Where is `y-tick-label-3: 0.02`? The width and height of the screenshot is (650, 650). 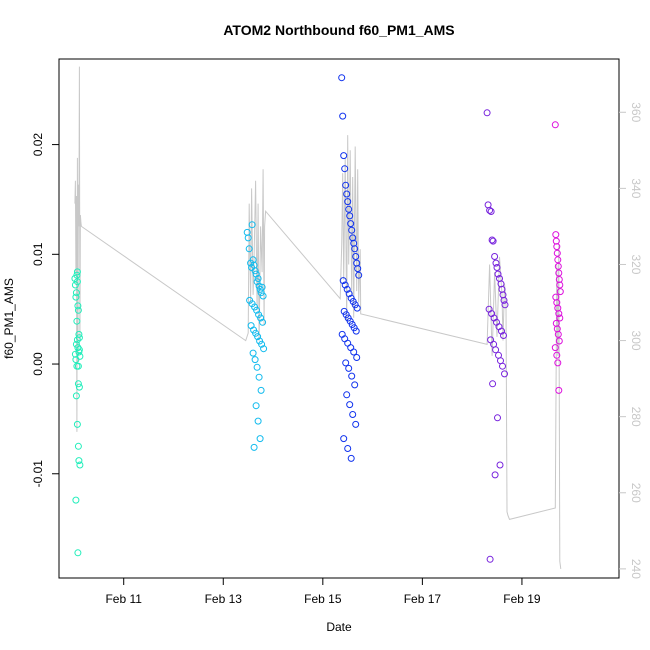 y-tick-label-3: 0.02 is located at coordinates (38, 145).